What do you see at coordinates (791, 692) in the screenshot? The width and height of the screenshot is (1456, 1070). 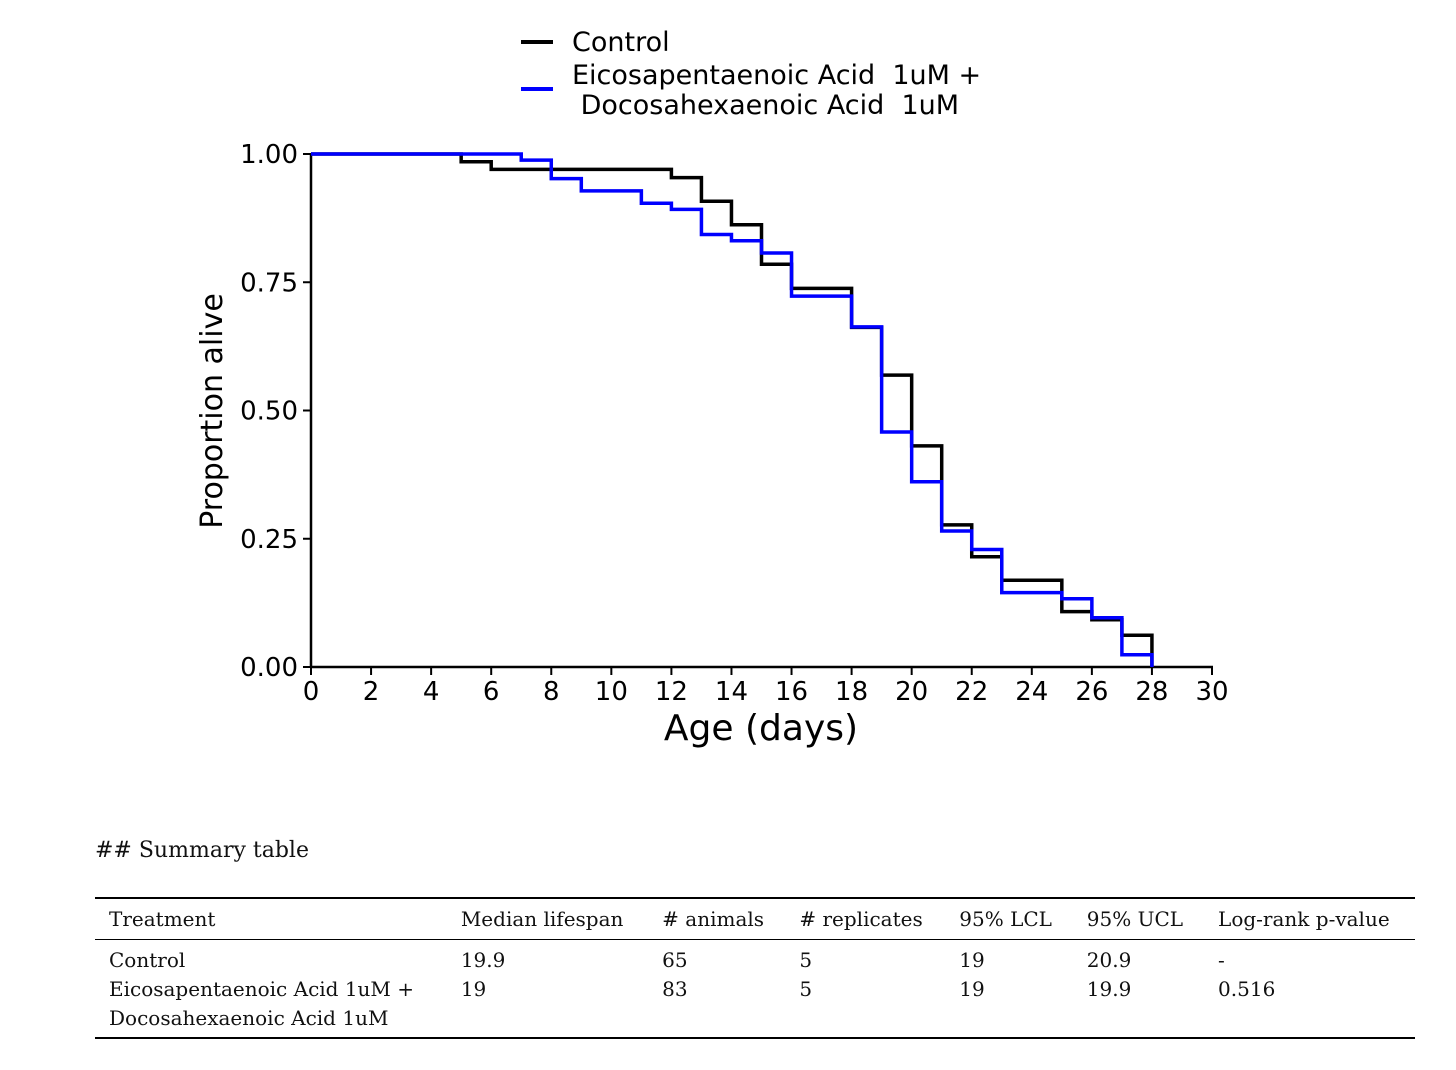 I see `x-tick-label: 16` at bounding box center [791, 692].